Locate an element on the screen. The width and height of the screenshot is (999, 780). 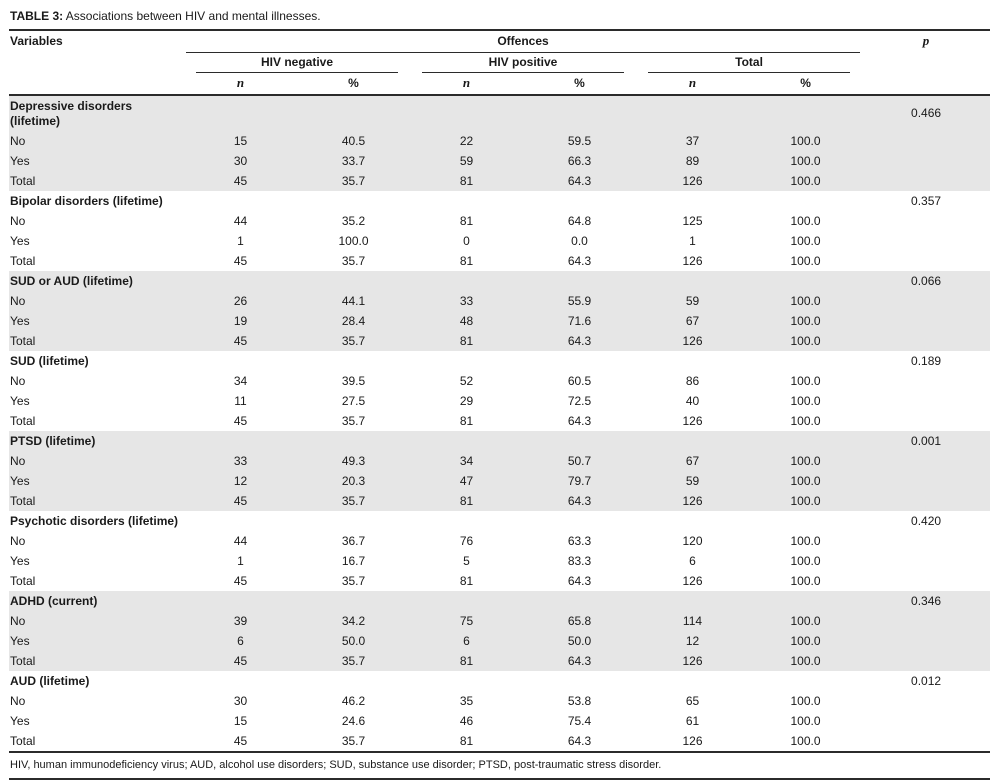
group-name-cell: Bipolar disorders (lifetime) is located at coordinates (86, 200).